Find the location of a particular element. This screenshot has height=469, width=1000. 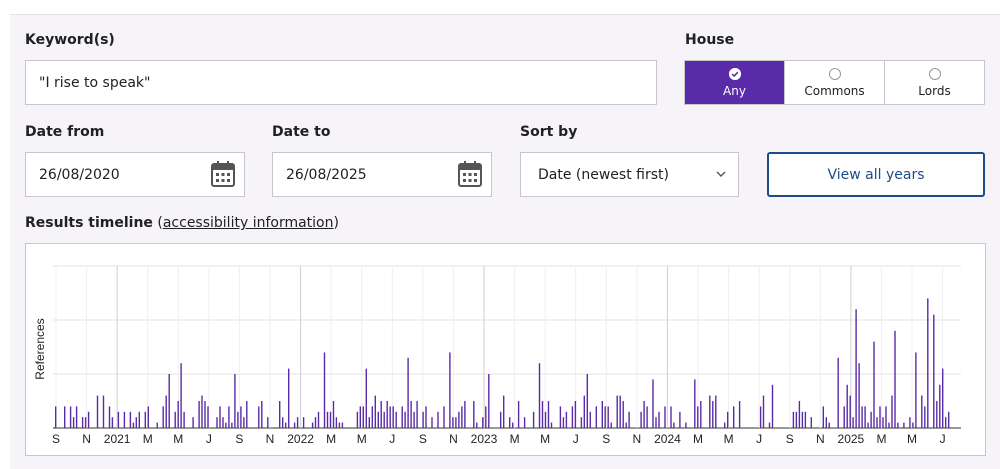

sort-select: Date (newest first) is located at coordinates (629, 174).